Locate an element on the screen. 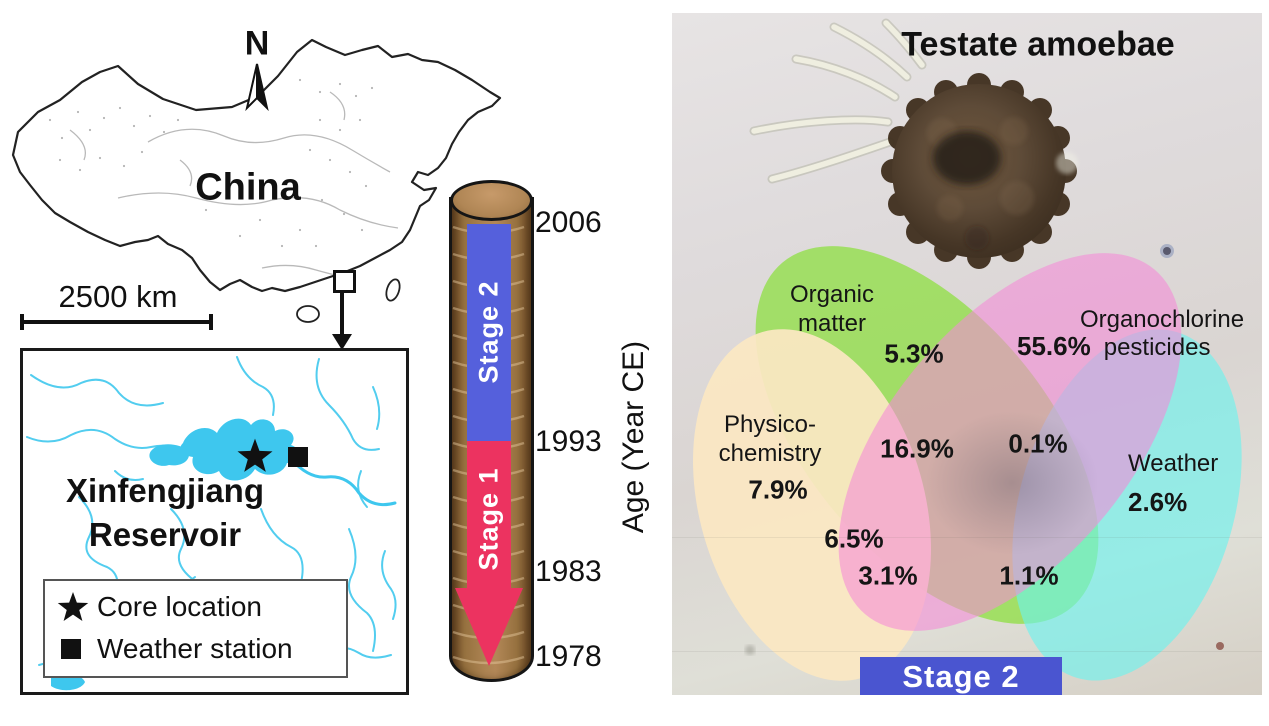  venn-overlap-value-1: 16.9% is located at coordinates (917, 448).